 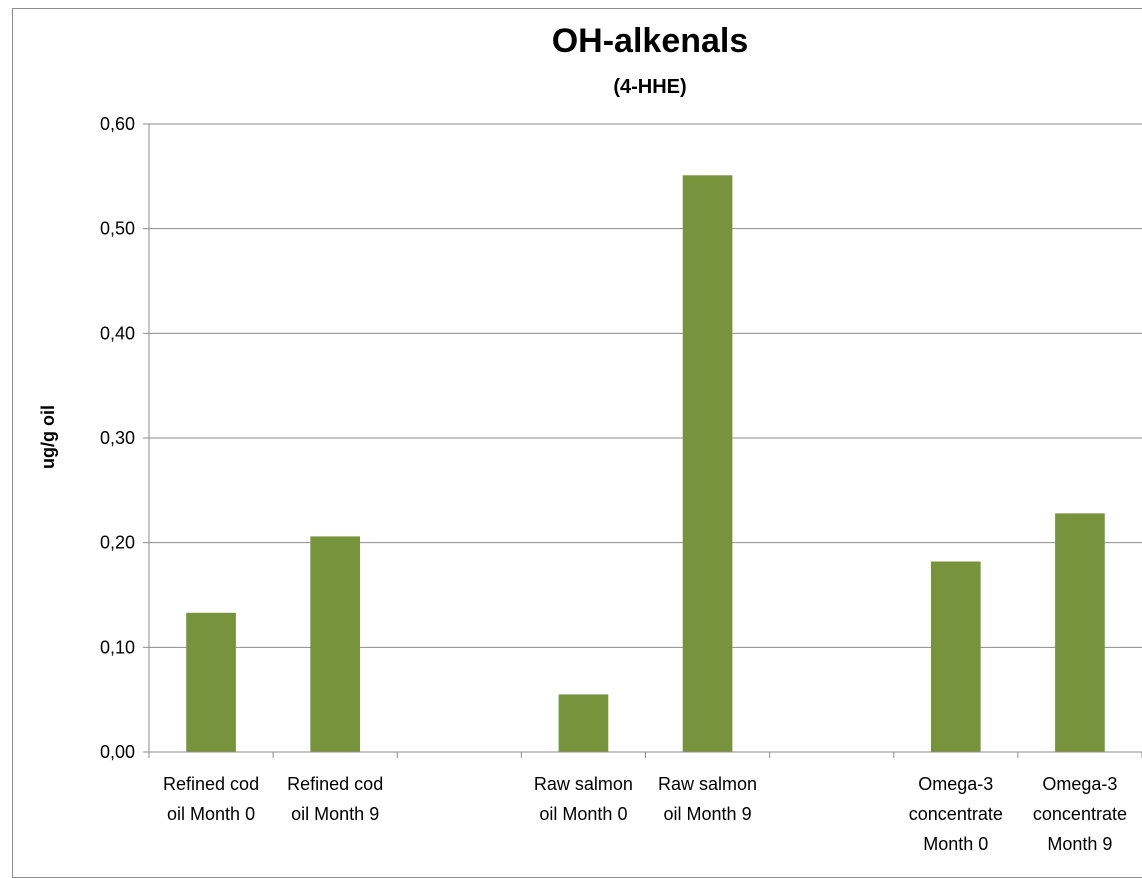 What do you see at coordinates (650, 41) in the screenshot?
I see `chart-title: OH-alkenals` at bounding box center [650, 41].